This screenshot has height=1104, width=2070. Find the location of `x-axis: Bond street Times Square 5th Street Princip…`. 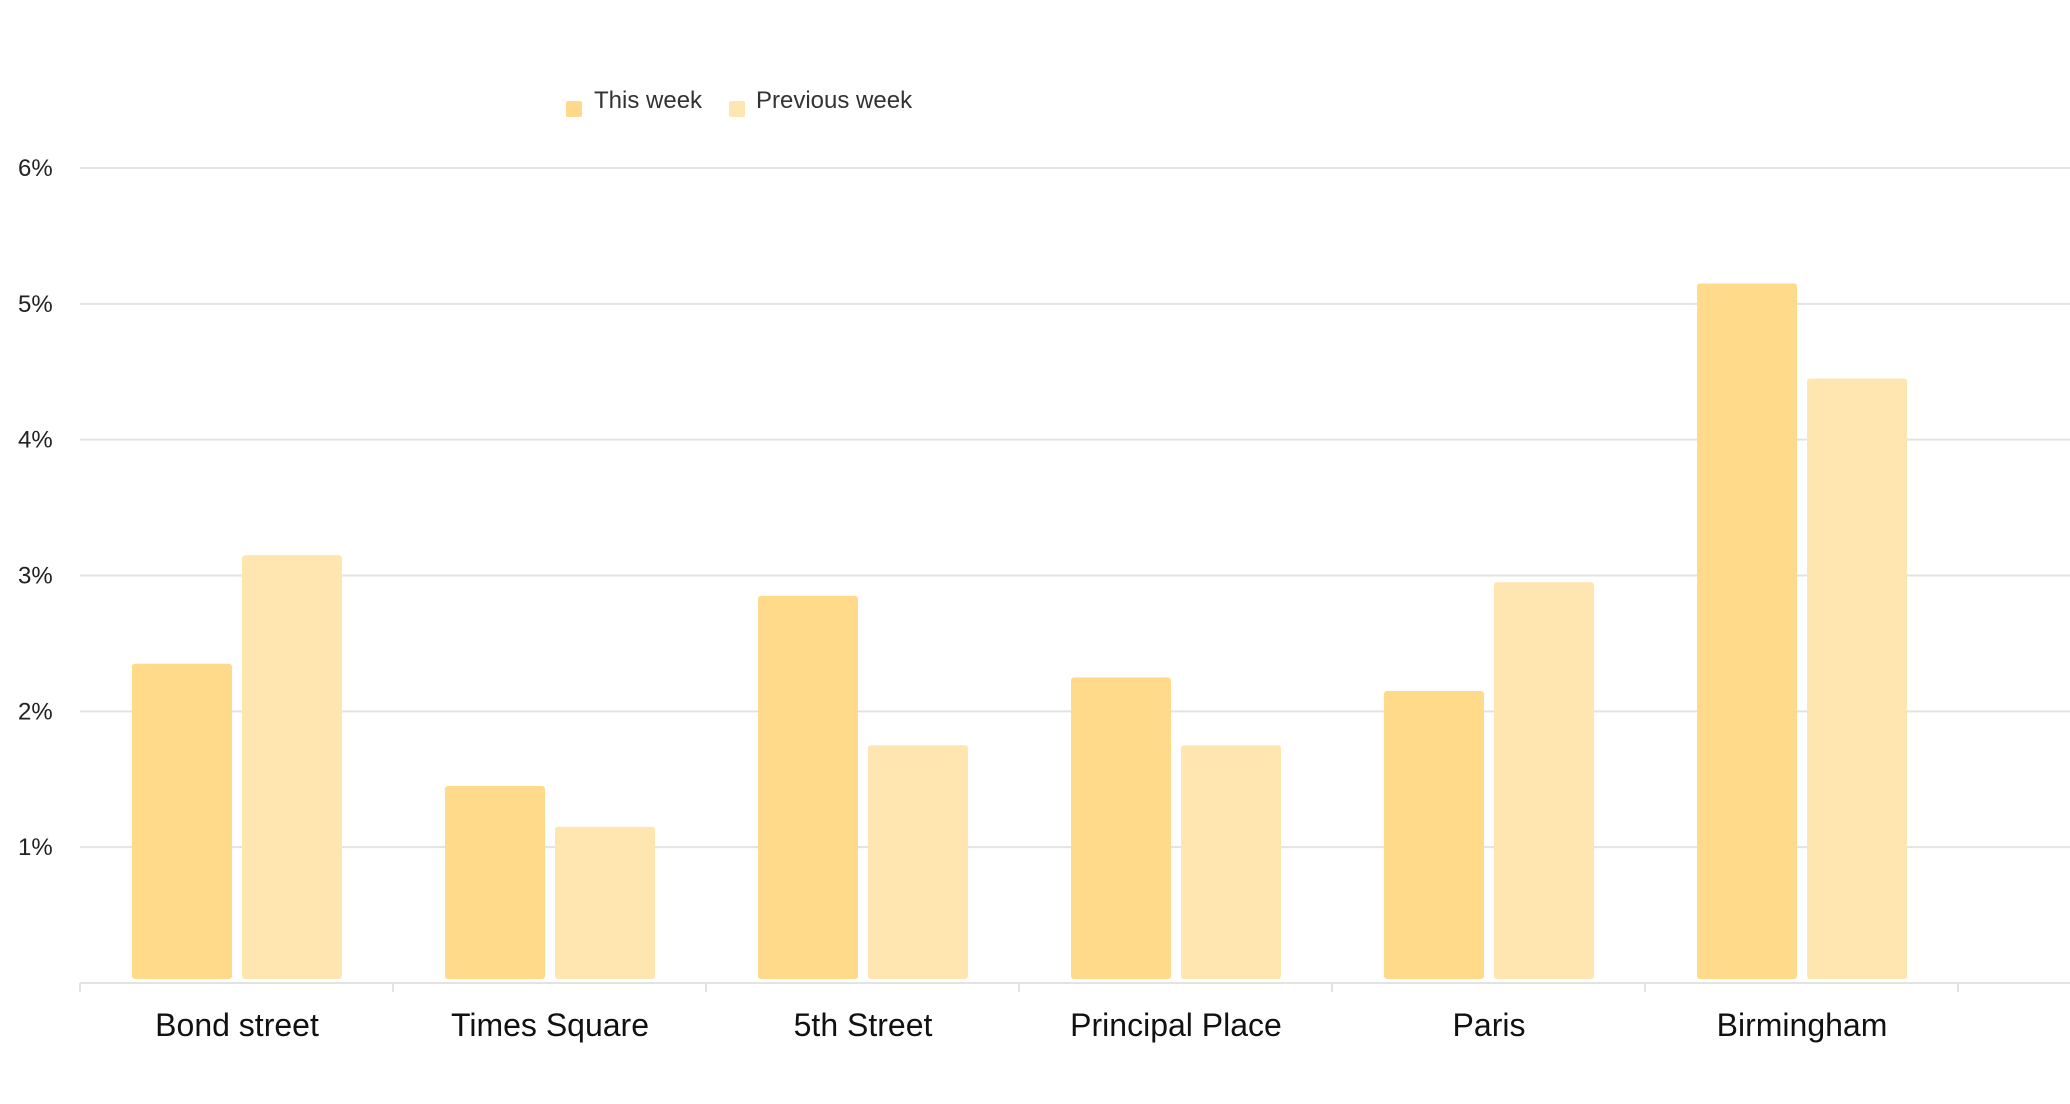

x-axis: Bond street Times Square 5th Street Princip… is located at coordinates (1074, 1012).